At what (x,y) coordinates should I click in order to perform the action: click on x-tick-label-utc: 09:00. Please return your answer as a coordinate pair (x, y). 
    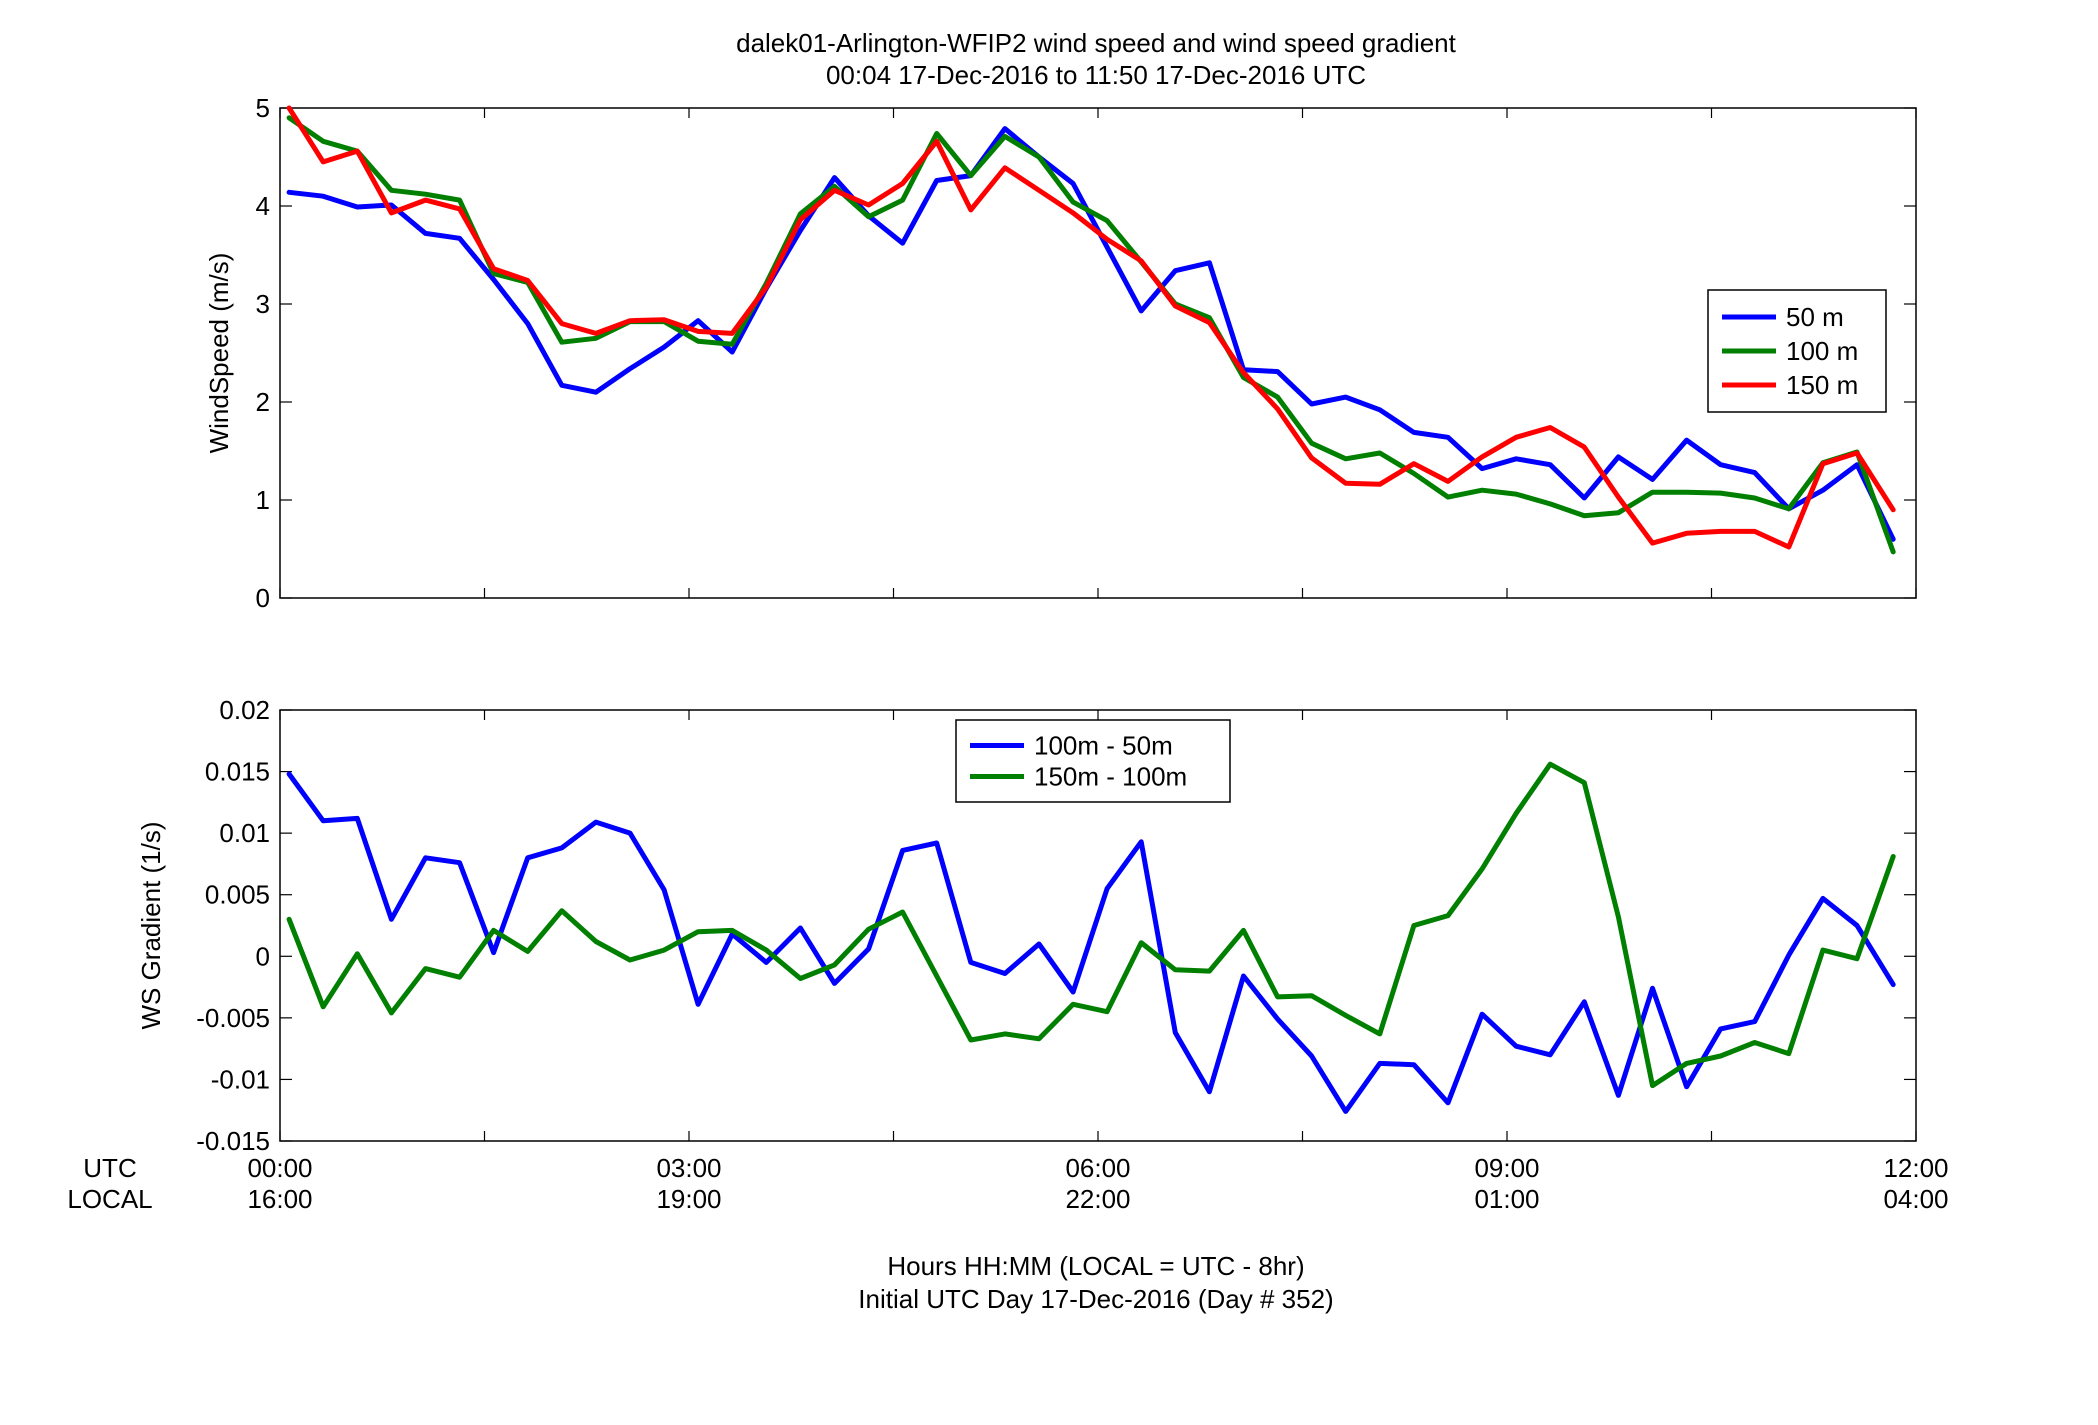
    Looking at the image, I should click on (1506, 1168).